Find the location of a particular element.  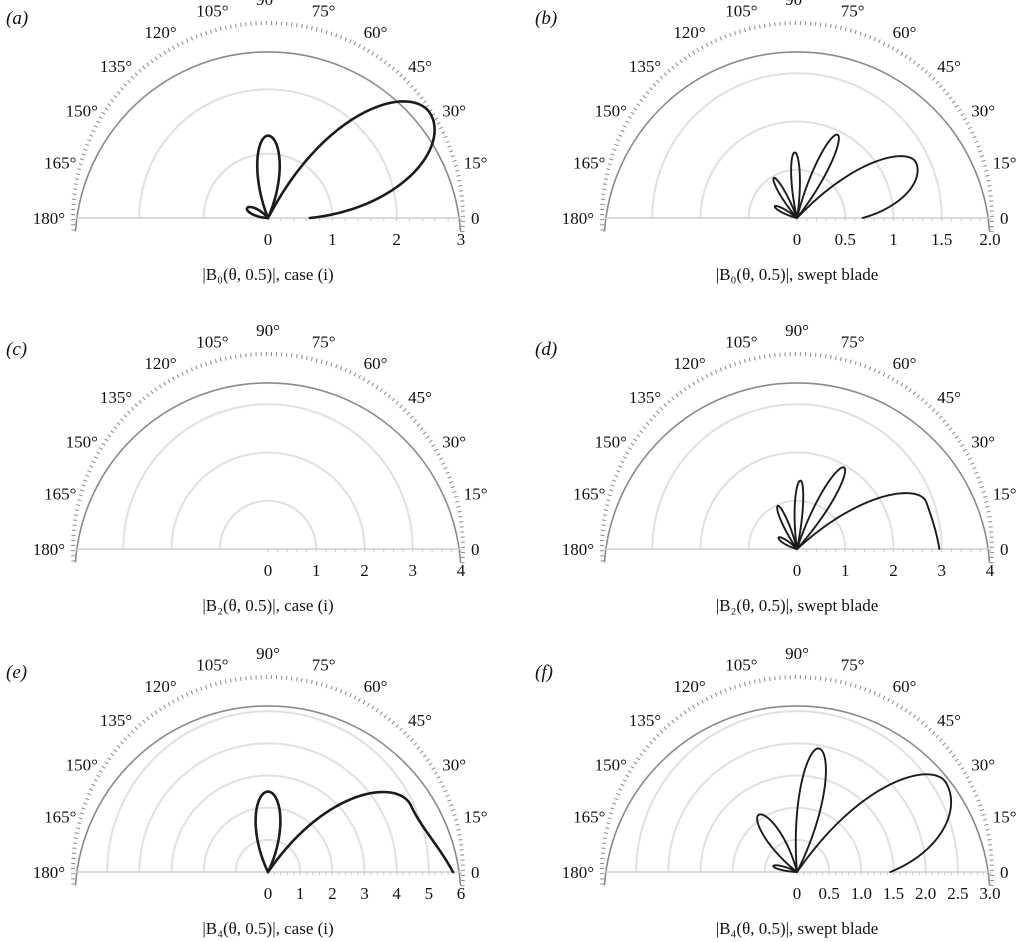

panel-label: (f) is located at coordinates (544, 672).